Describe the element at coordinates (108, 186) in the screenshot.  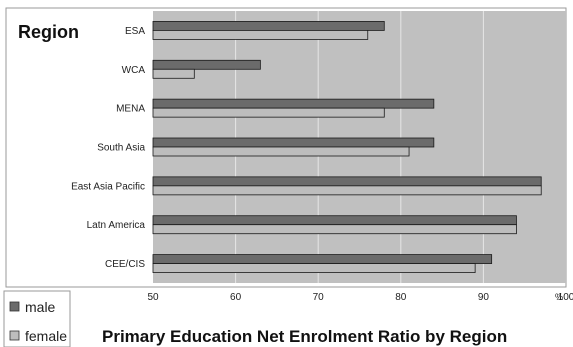
I see `category-label: East Asia Pacific` at that location.